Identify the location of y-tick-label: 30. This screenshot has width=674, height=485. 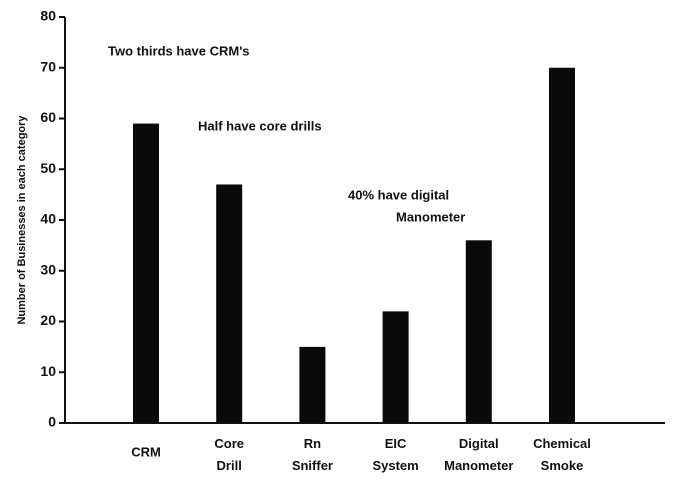
(48, 269).